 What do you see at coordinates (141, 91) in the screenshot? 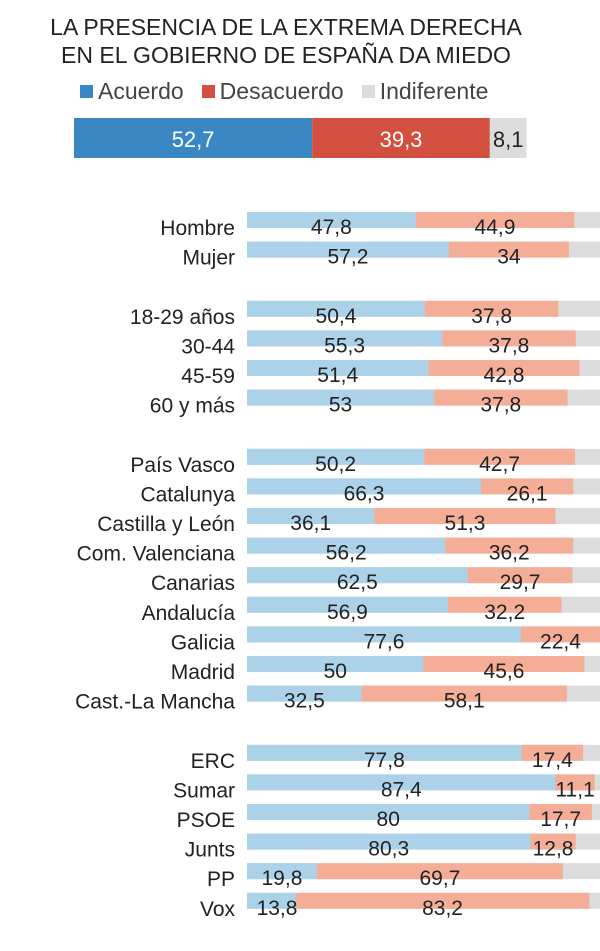
I see `legend-label: Acuerdo` at bounding box center [141, 91].